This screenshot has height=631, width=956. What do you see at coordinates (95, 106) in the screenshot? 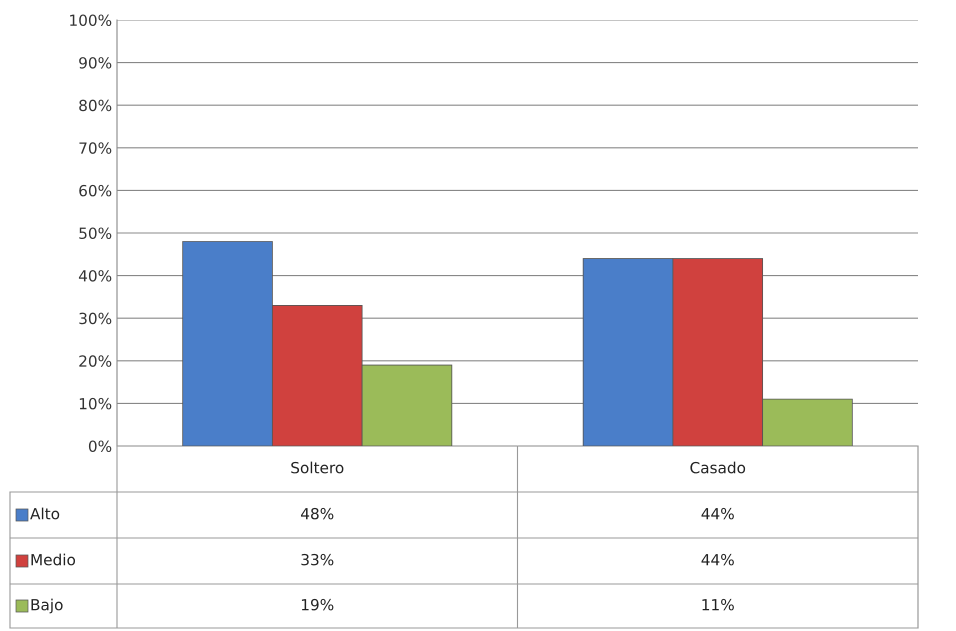
I see `y-tick-label: 80%` at bounding box center [95, 106].